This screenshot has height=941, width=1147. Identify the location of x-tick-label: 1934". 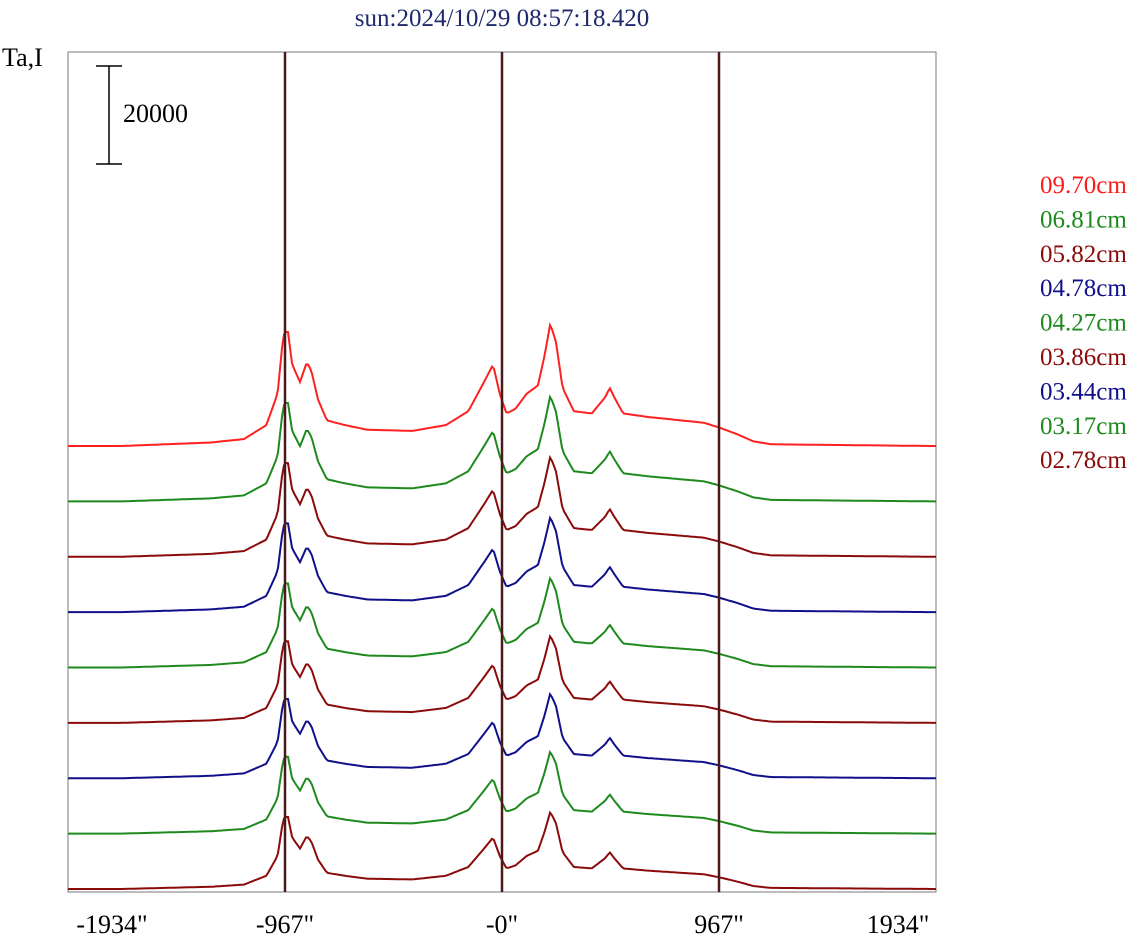
(898, 924).